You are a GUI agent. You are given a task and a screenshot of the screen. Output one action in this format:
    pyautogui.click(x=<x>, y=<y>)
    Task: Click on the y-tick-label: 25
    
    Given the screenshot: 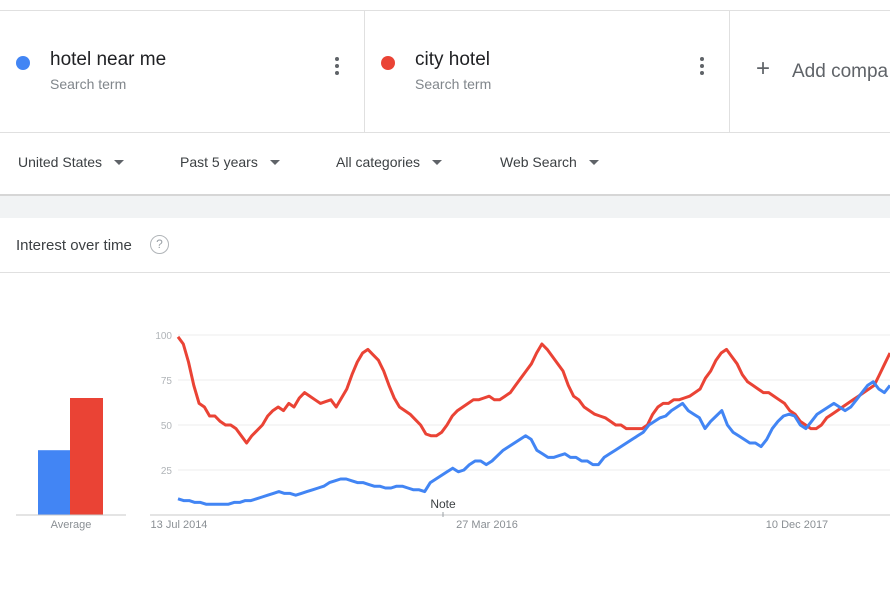 What is the action you would take?
    pyautogui.click(x=167, y=471)
    